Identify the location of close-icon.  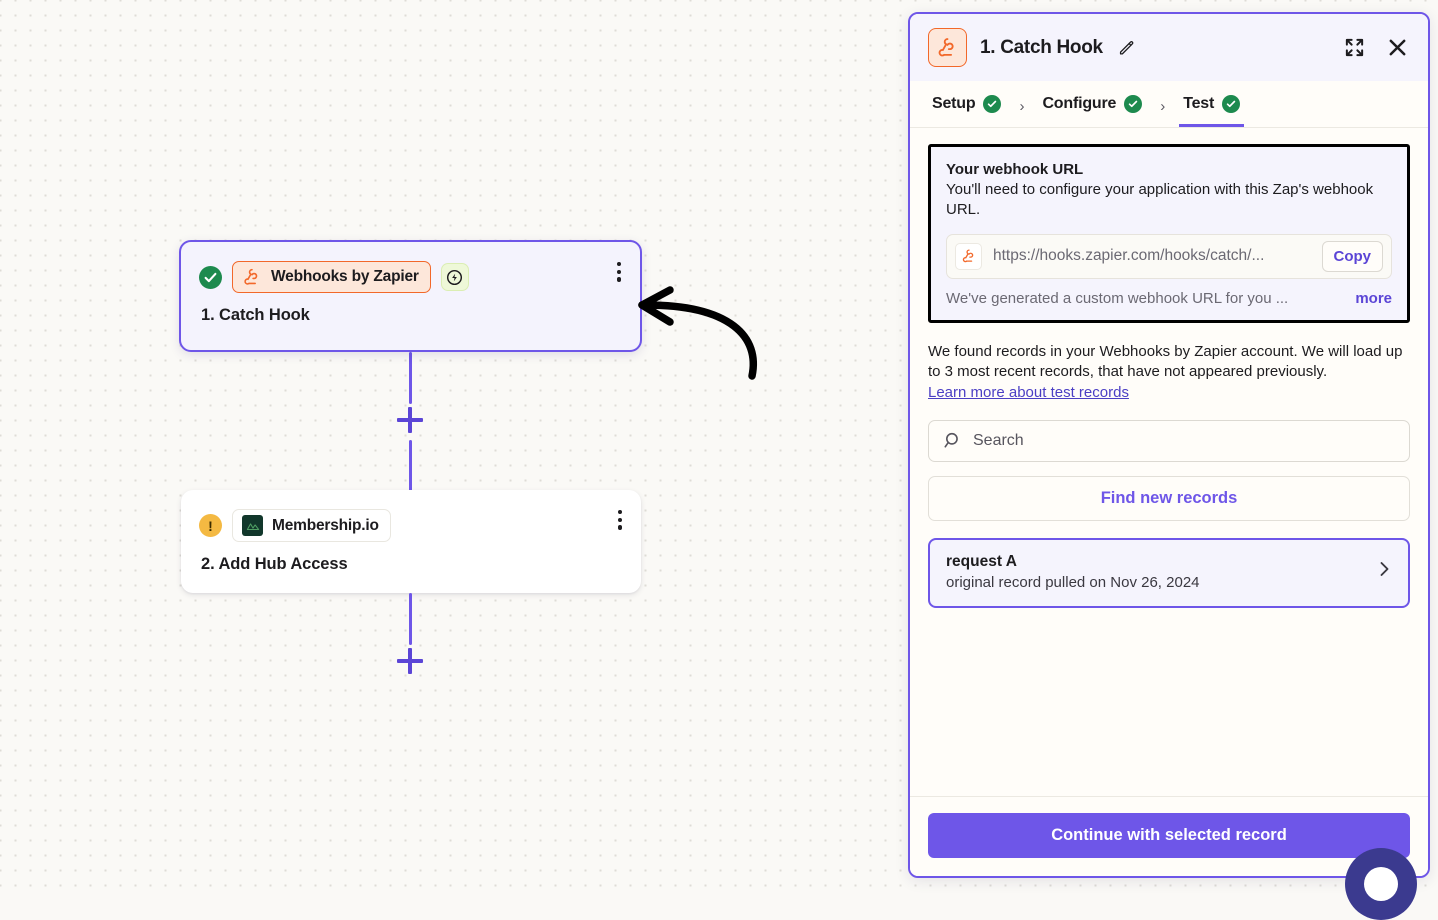
(1397, 47).